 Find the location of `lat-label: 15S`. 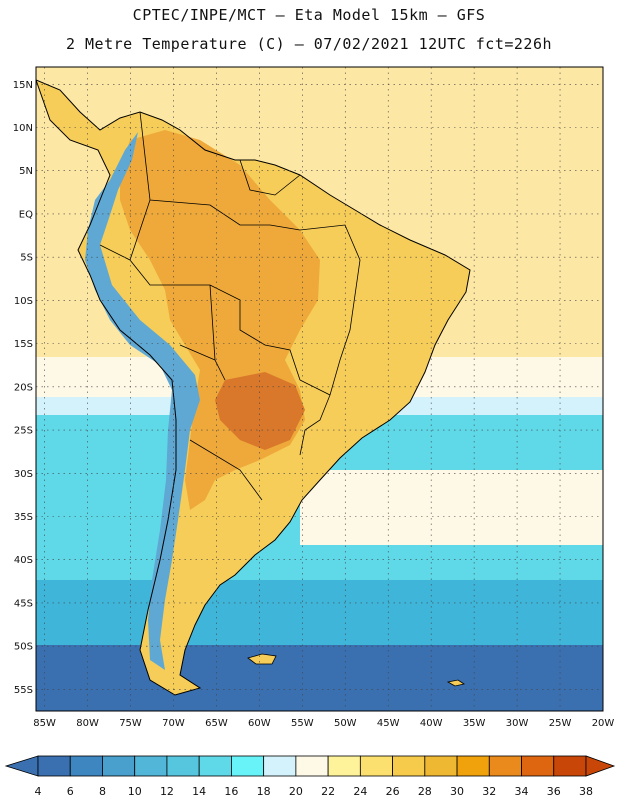

lat-label: 15S is located at coordinates (23, 344).